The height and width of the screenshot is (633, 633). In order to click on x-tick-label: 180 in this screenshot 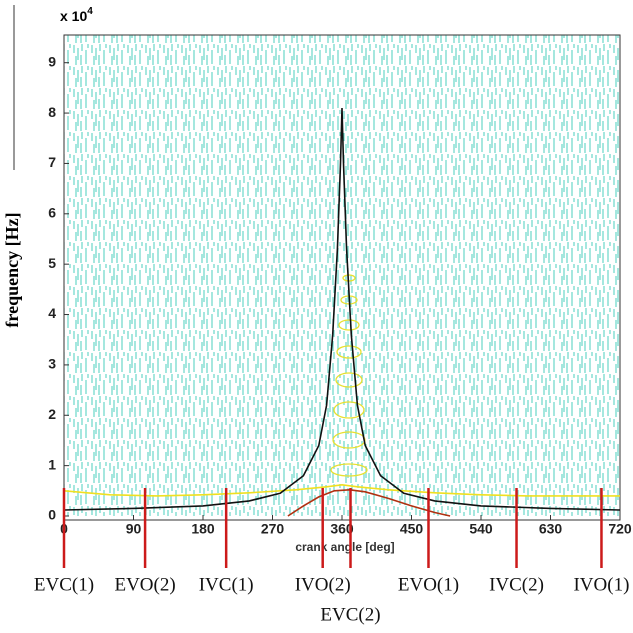, I will do `click(203, 529)`.